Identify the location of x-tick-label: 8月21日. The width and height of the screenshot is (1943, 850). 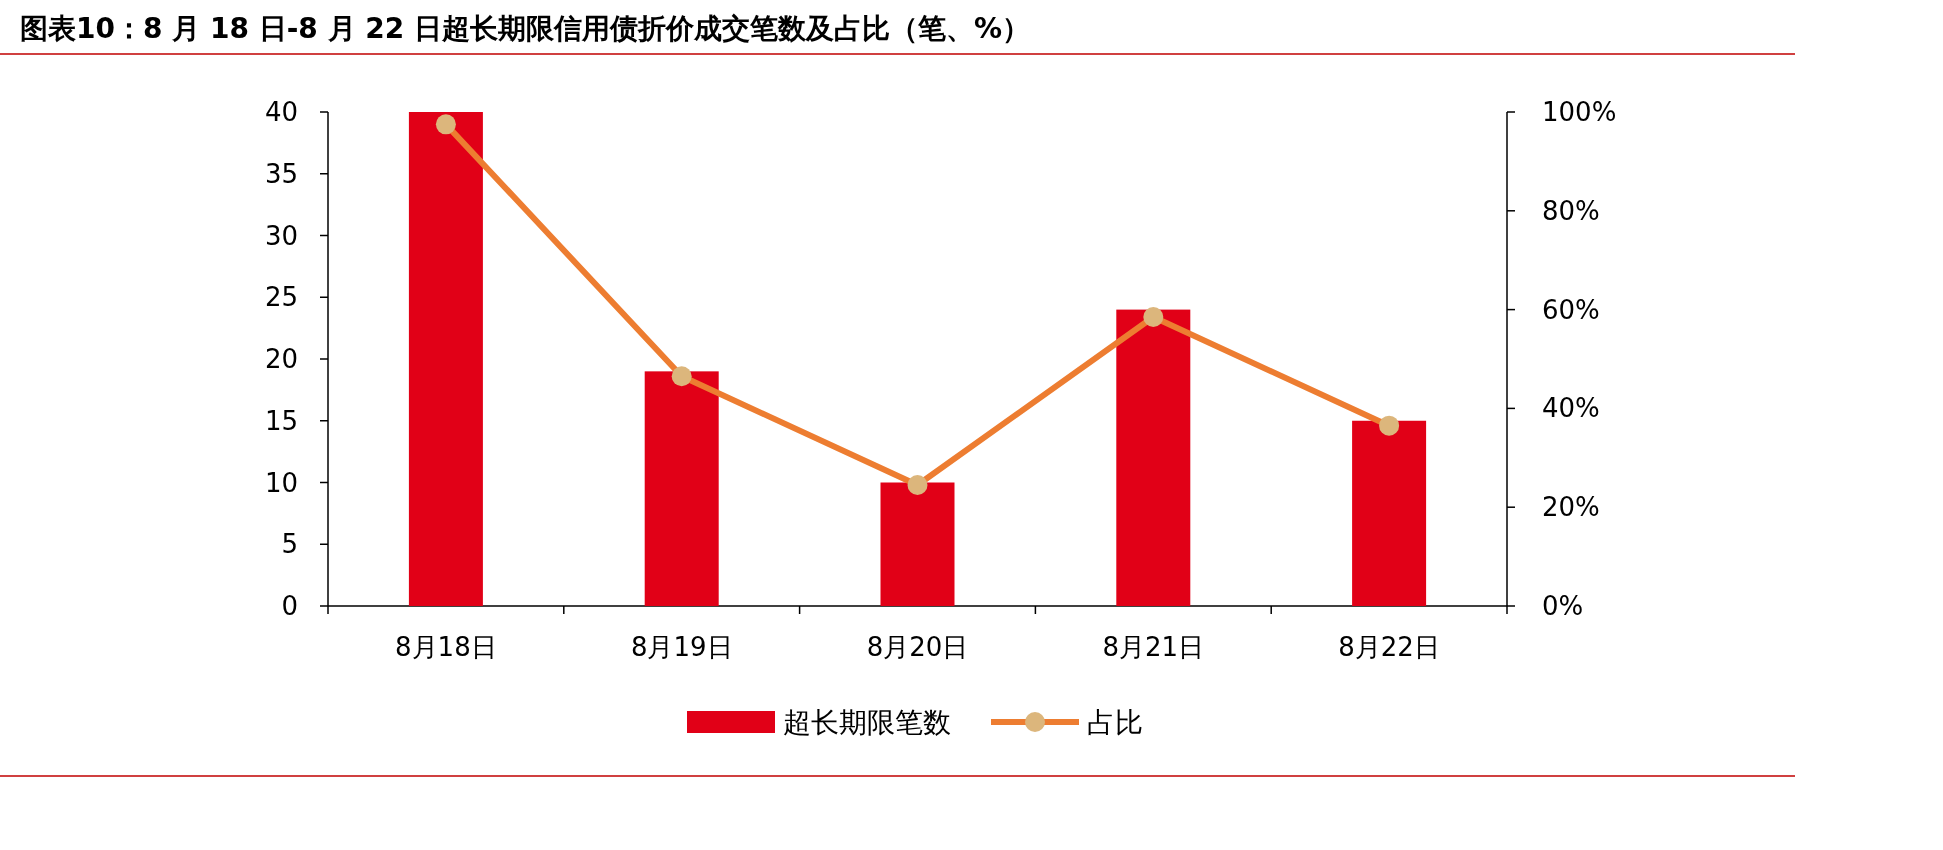
(1153, 647).